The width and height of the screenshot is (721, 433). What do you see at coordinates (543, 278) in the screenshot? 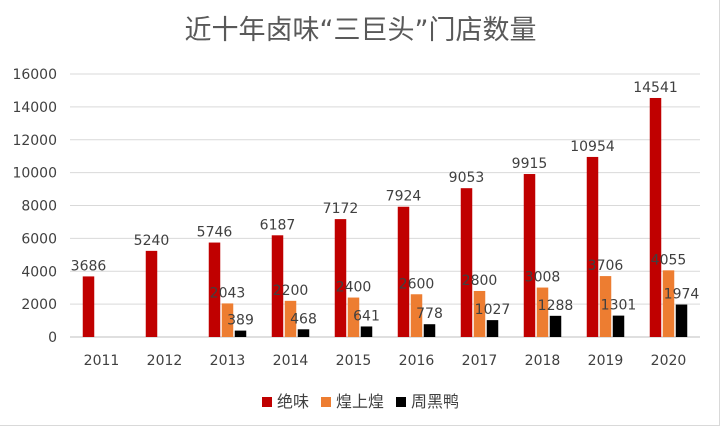
I see `data-label: 3008` at bounding box center [543, 278].